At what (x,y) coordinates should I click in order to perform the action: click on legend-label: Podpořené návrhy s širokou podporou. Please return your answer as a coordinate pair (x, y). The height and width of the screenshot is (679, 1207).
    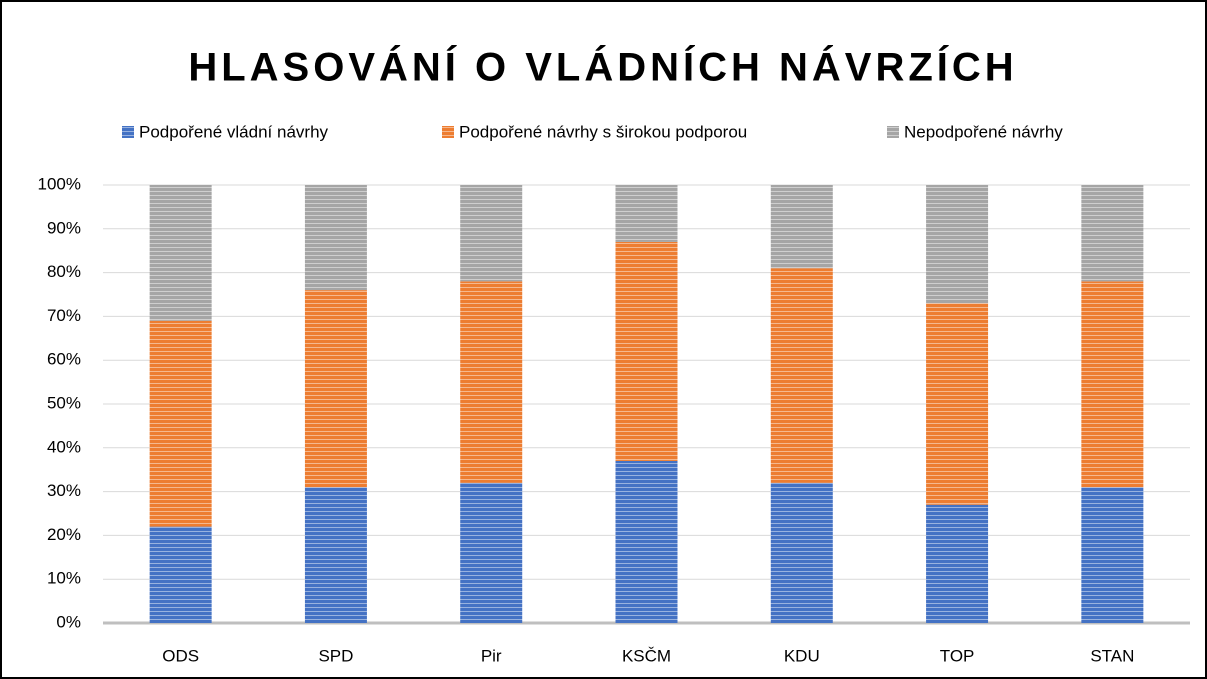
    Looking at the image, I should click on (603, 131).